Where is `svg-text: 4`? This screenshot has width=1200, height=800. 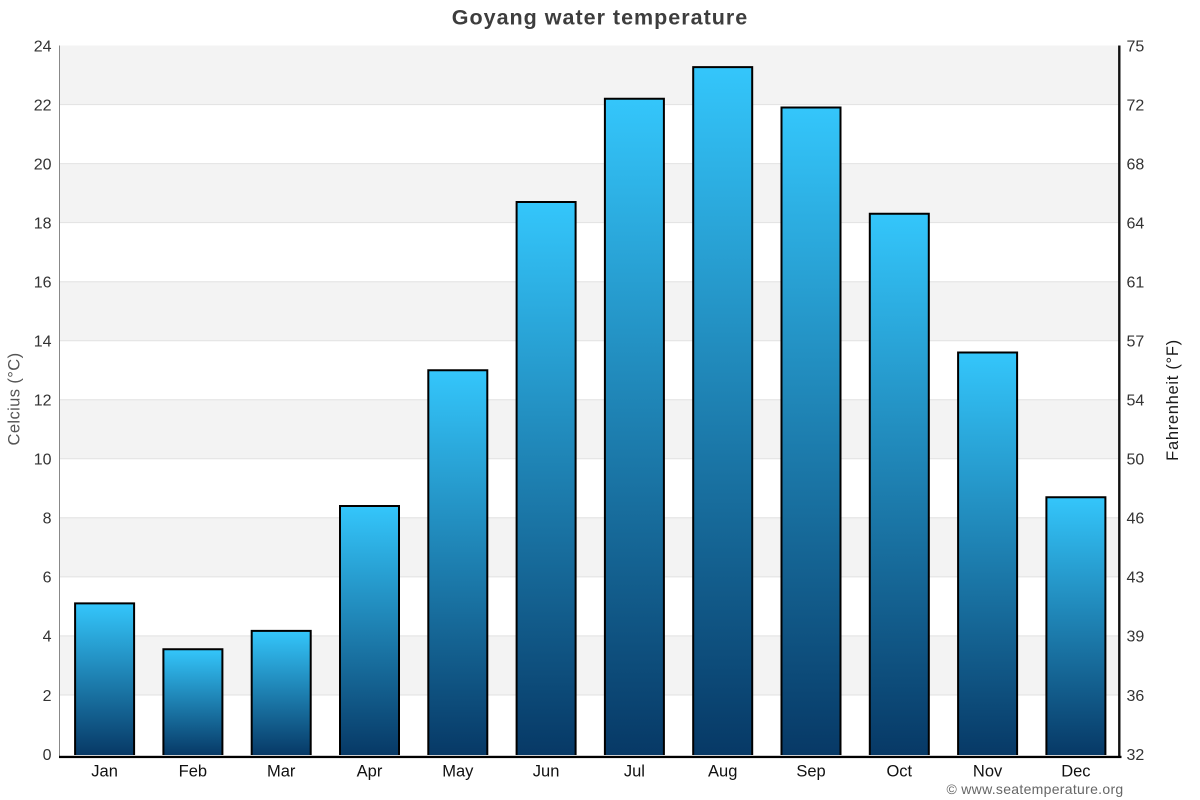 svg-text: 4 is located at coordinates (47, 637).